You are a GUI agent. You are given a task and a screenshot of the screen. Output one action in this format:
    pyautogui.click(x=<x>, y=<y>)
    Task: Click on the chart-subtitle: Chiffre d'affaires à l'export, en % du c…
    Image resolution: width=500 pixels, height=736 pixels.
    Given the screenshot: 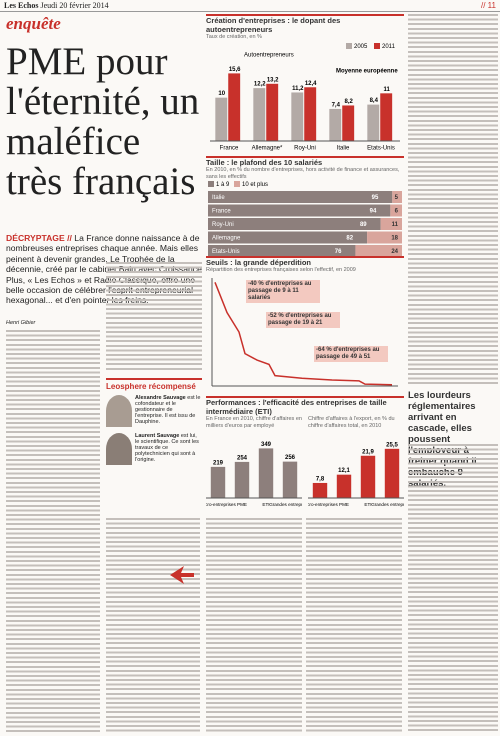 What is the action you would take?
    pyautogui.click(x=351, y=422)
    